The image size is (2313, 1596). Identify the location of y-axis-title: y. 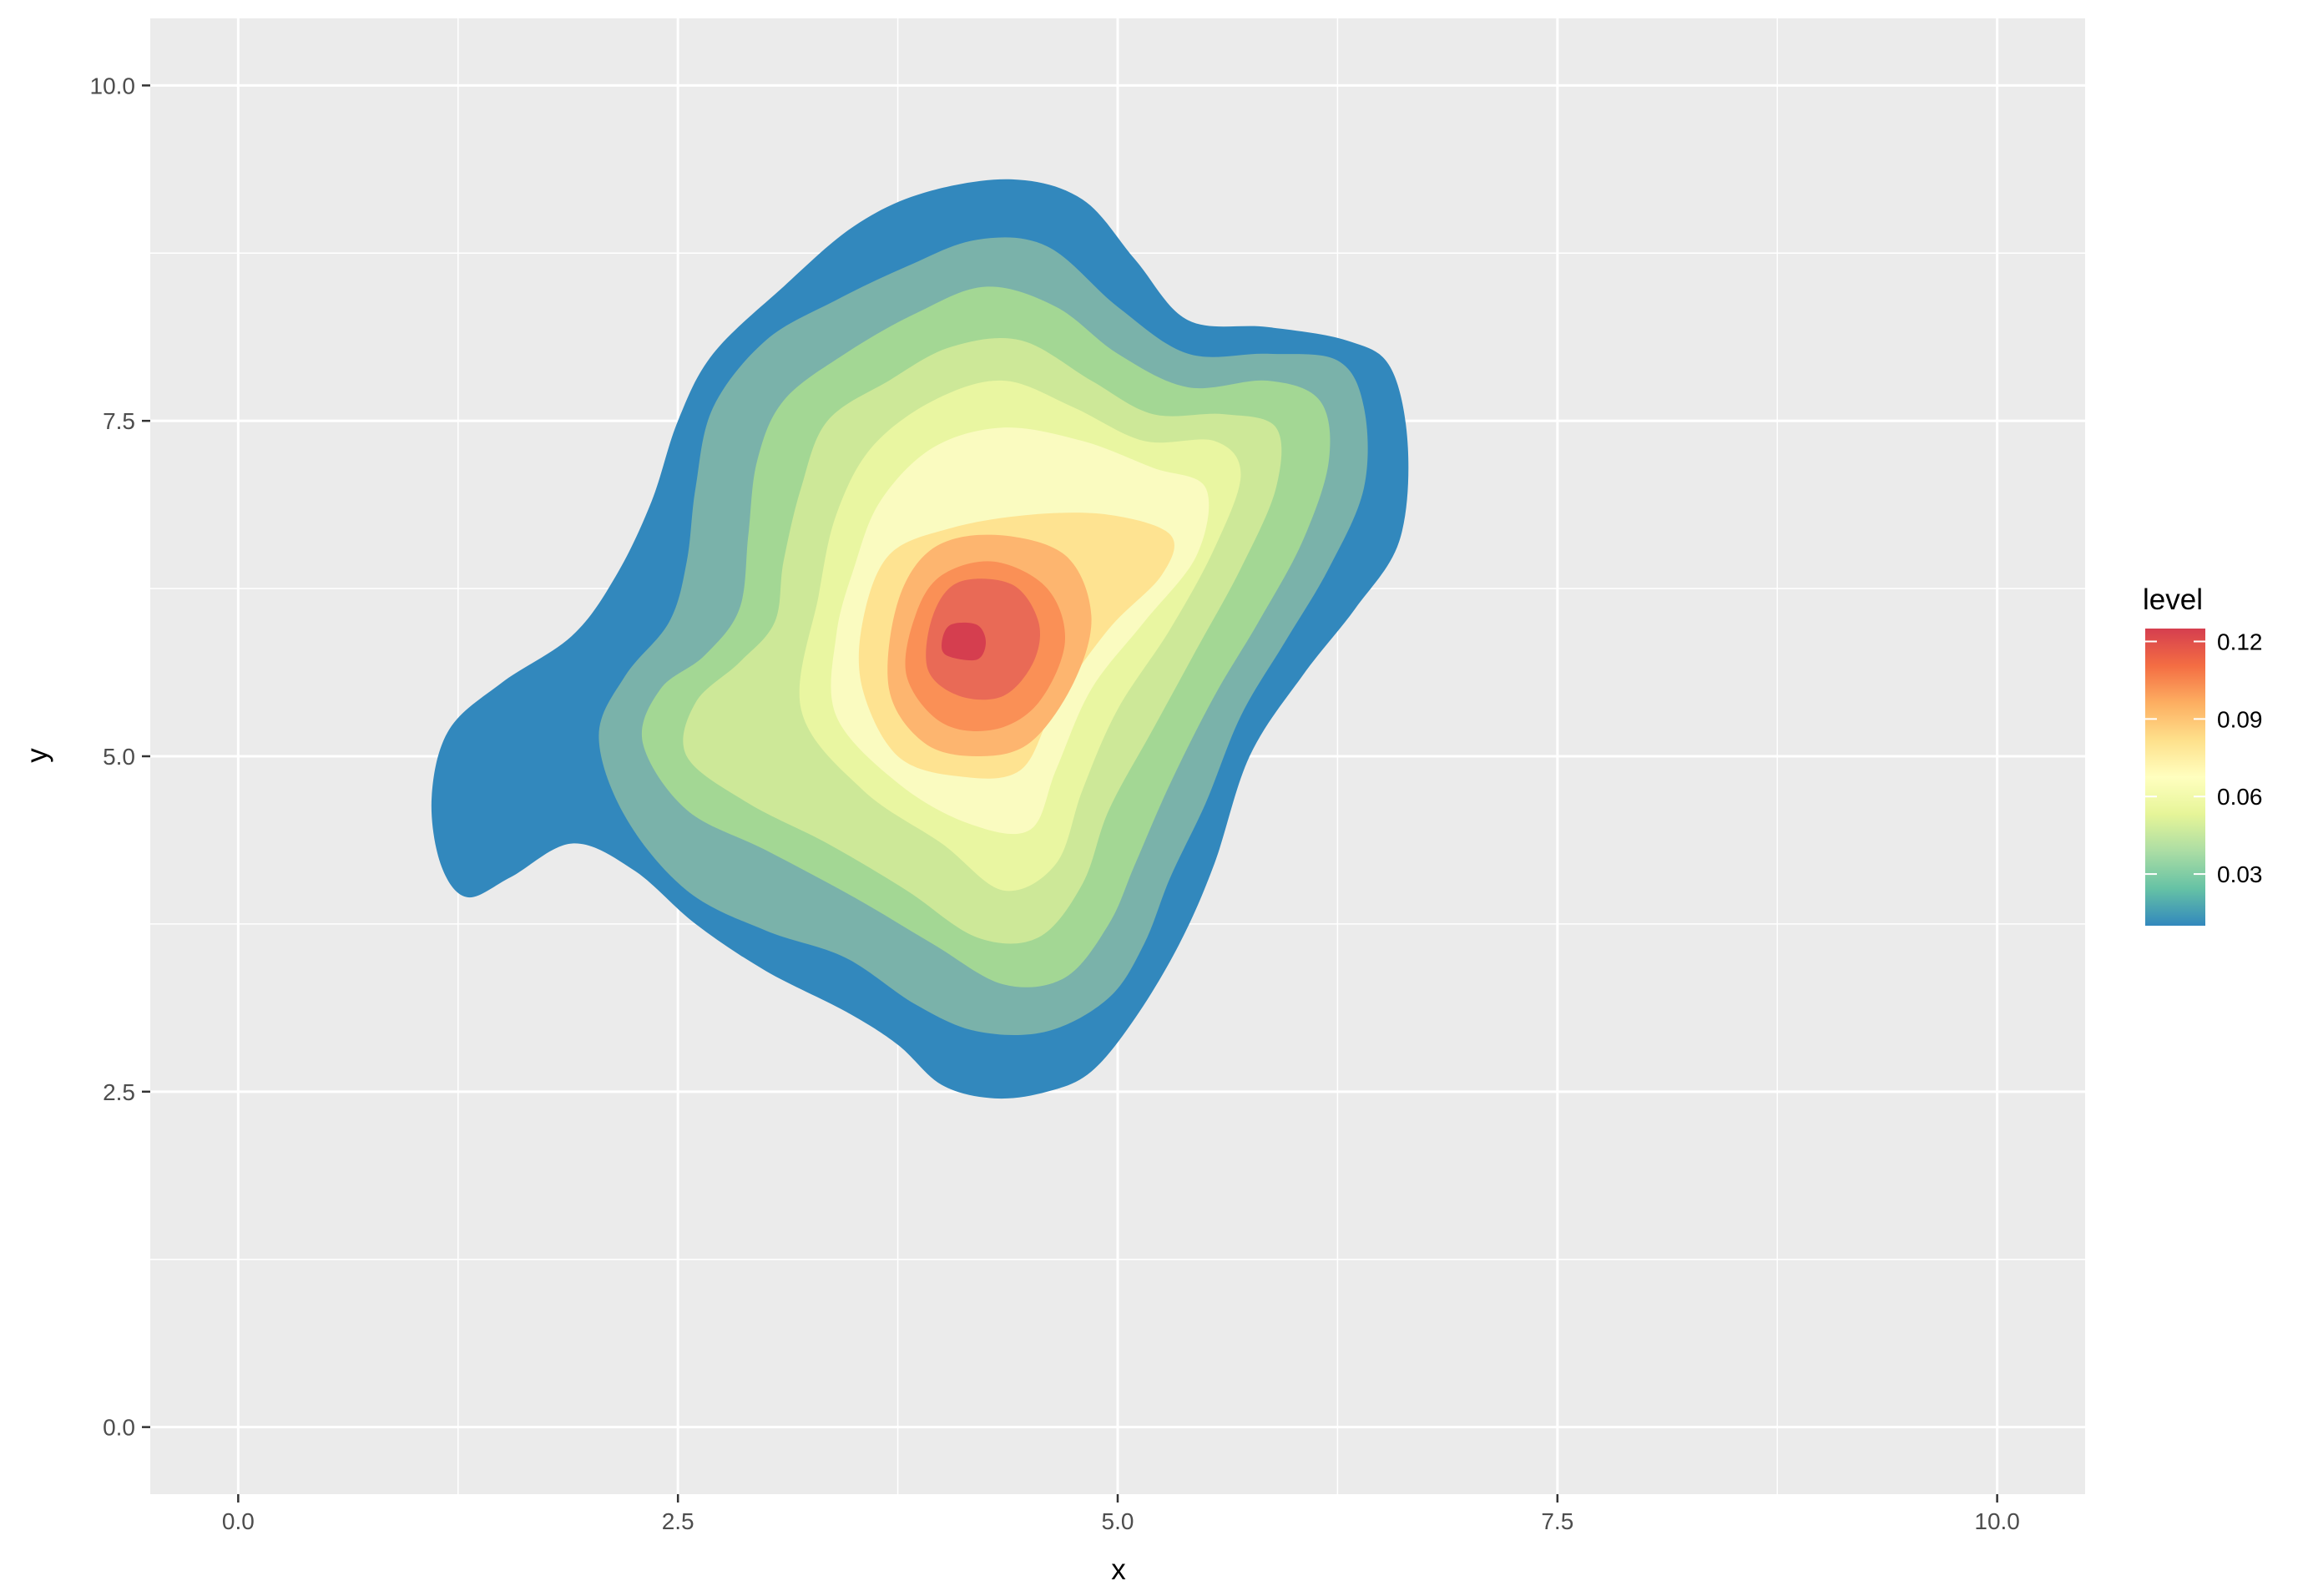
(37, 755).